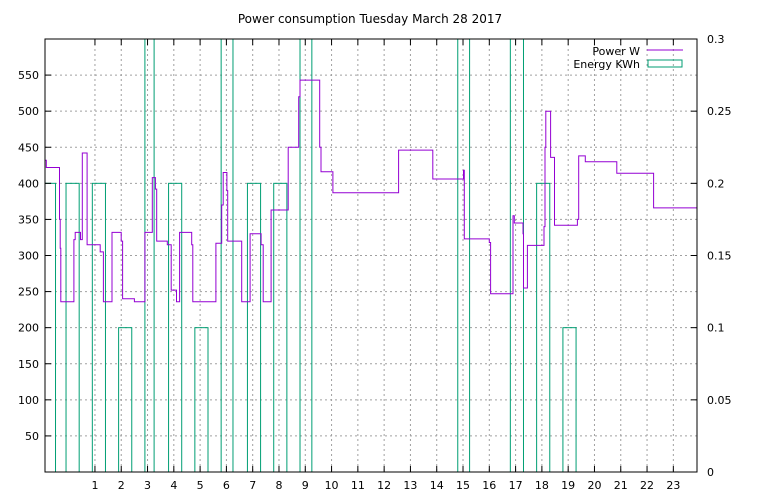 This screenshot has width=768, height=500. What do you see at coordinates (719, 111) in the screenshot?
I see `y-right-tick-label: 0.25` at bounding box center [719, 111].